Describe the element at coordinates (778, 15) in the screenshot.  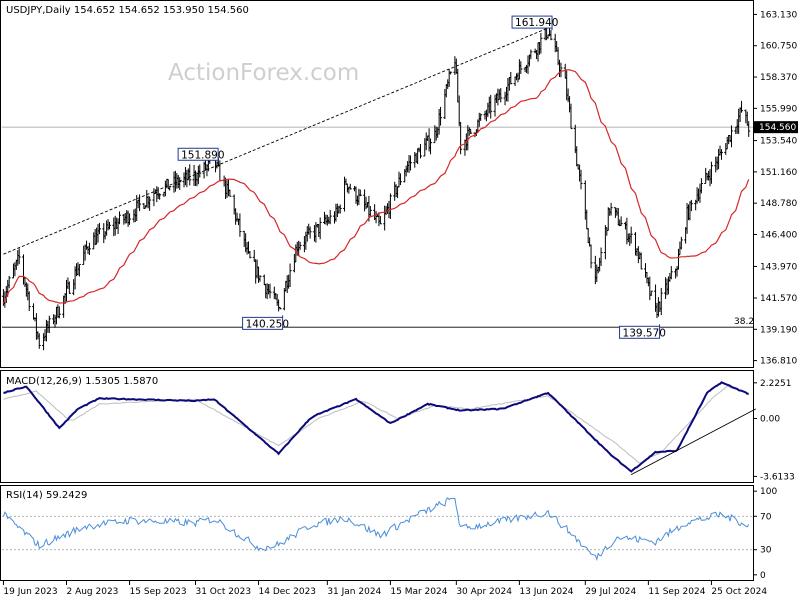
I see `price-y-tick-label: 163.130` at that location.